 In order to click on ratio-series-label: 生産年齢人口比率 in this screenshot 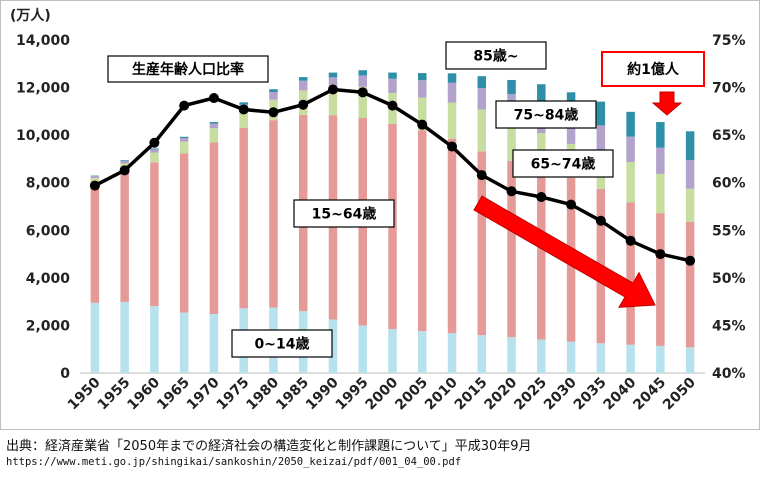, I will do `click(188, 69)`.